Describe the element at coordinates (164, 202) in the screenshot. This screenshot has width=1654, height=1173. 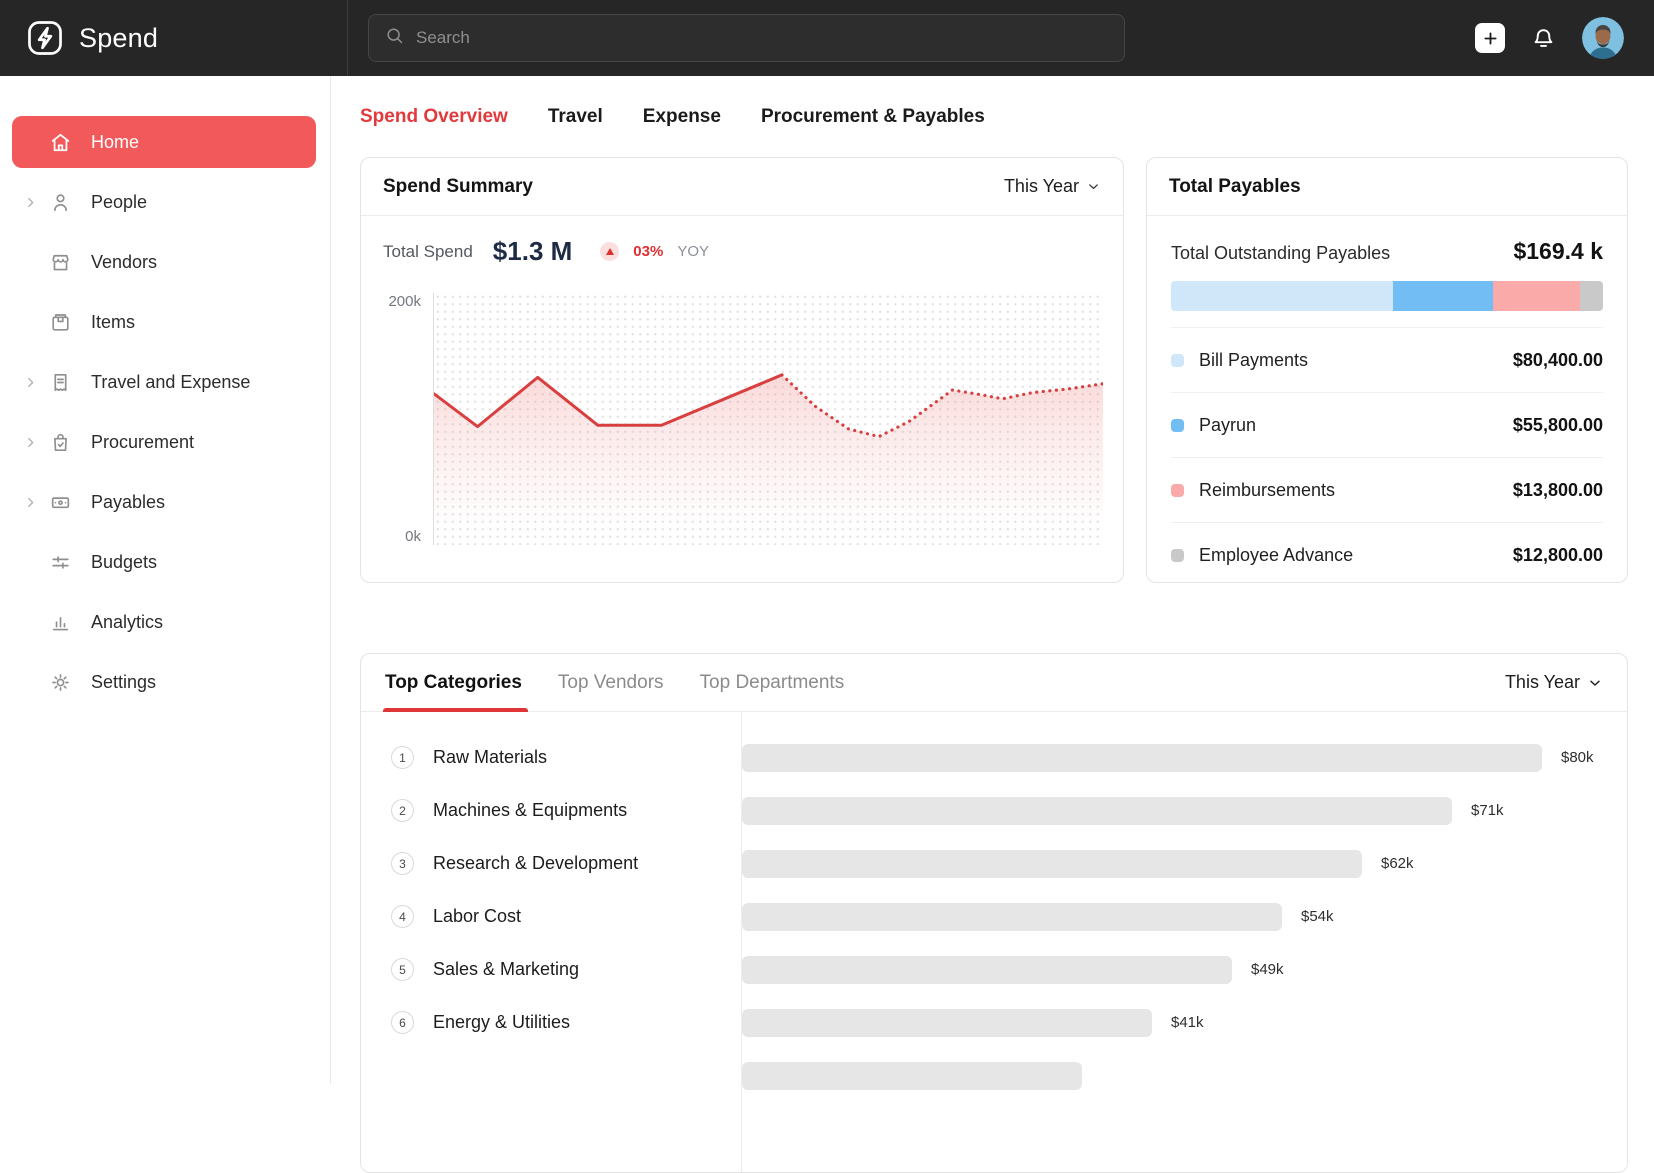
I see `sidebar-item-people: People` at that location.